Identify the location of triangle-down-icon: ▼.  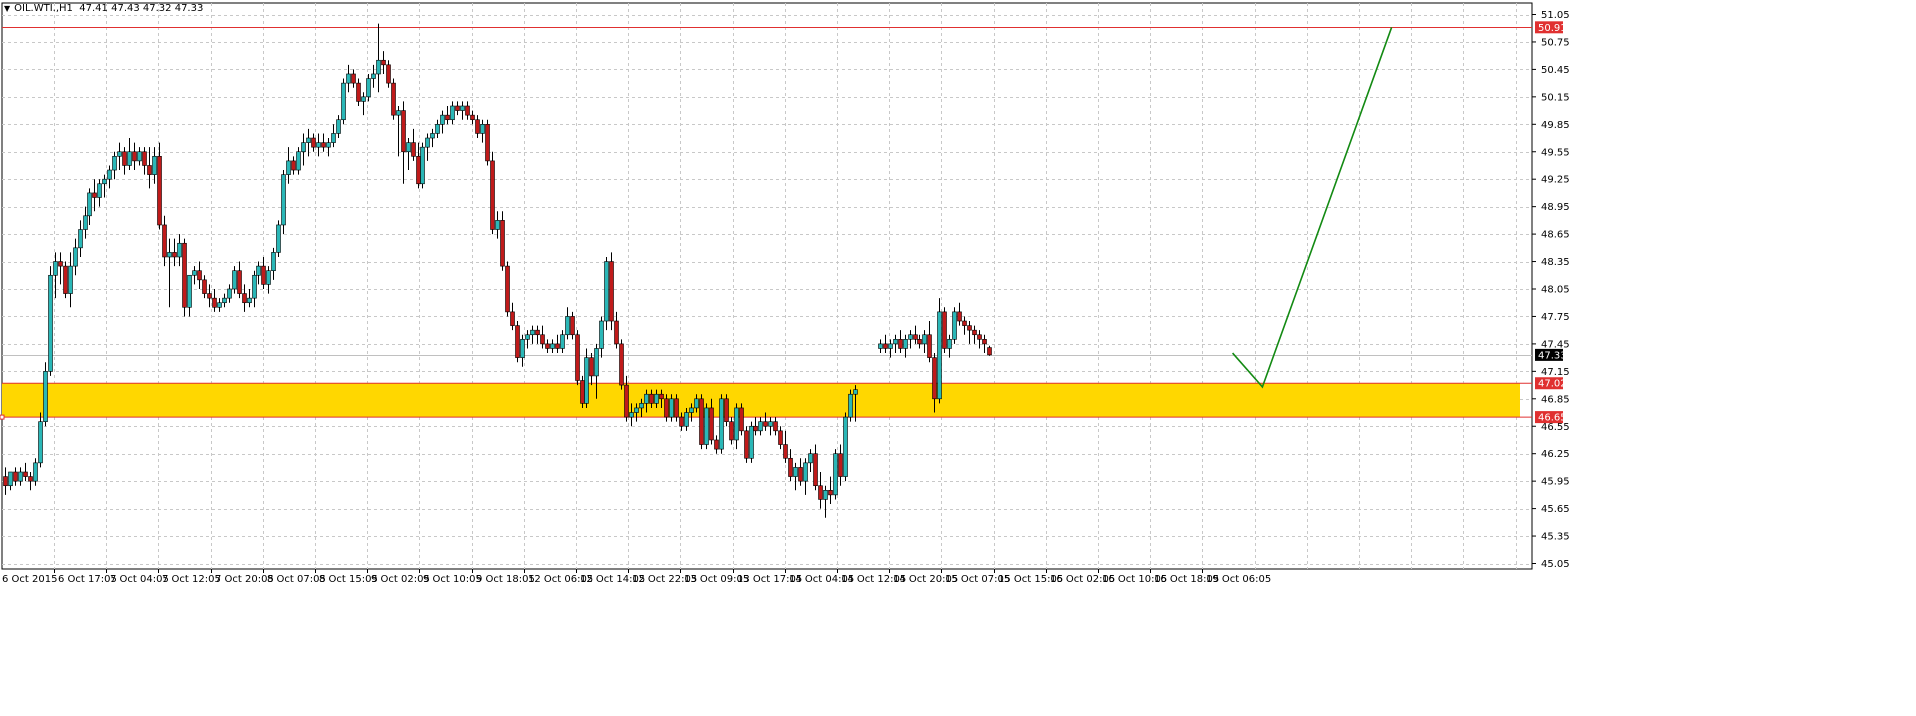
(7, 8).